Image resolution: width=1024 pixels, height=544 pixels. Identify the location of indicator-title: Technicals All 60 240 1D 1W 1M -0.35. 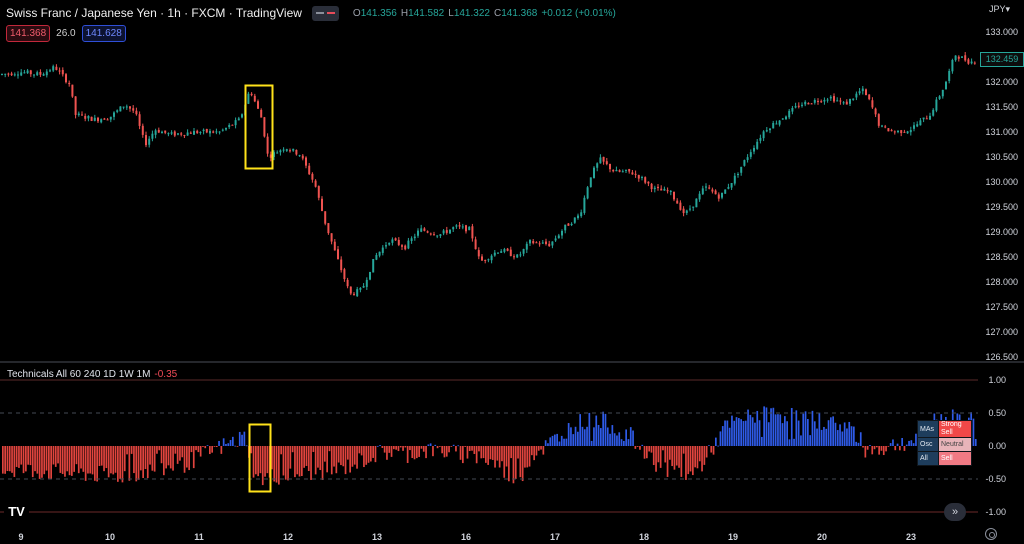
(92, 374).